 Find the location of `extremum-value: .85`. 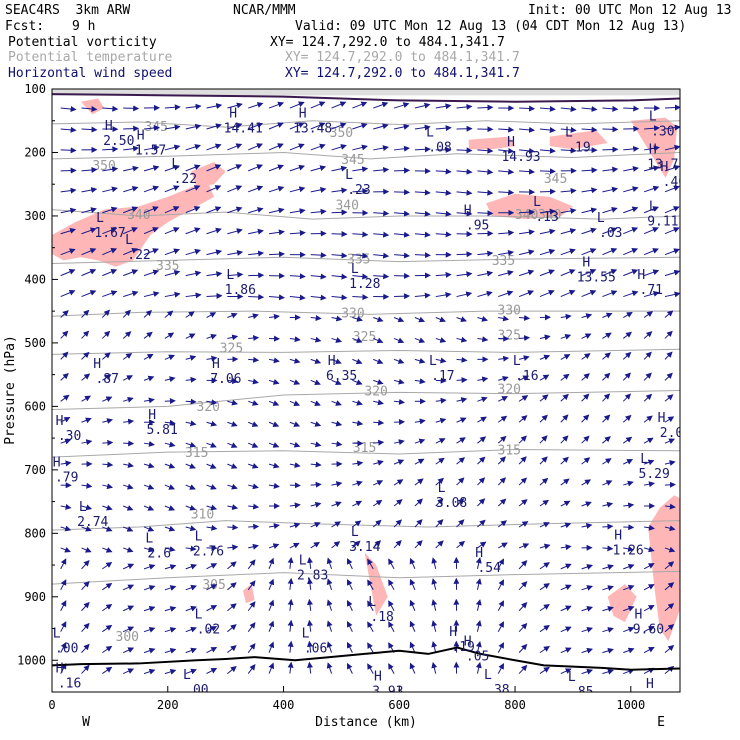

extremum-value: .85 is located at coordinates (581, 692).